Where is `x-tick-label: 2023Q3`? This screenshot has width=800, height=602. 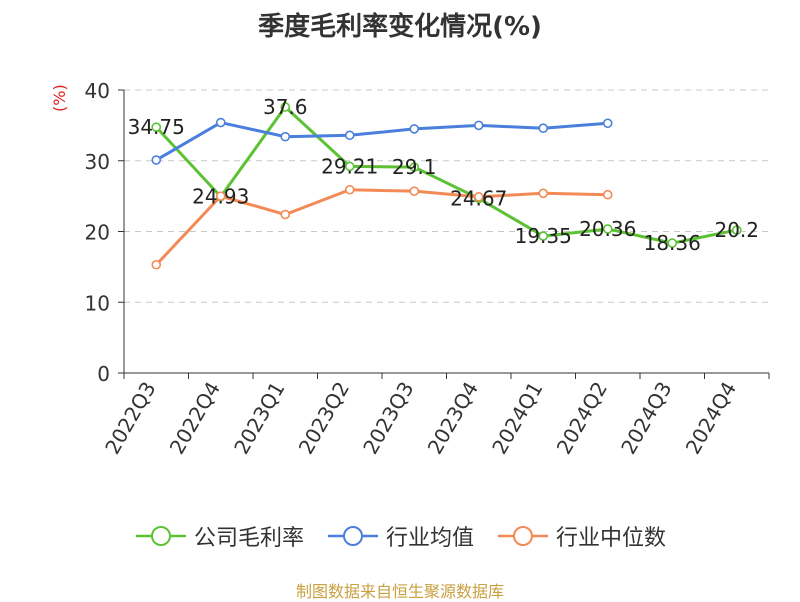
x-tick-label: 2023Q3 is located at coordinates (388, 418).